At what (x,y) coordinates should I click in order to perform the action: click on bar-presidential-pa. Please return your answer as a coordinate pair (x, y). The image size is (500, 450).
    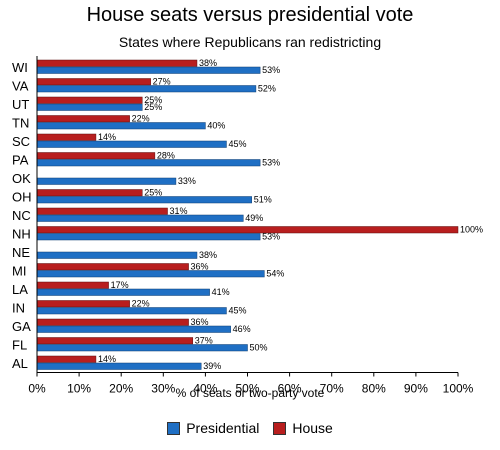
    Looking at the image, I should click on (148, 163).